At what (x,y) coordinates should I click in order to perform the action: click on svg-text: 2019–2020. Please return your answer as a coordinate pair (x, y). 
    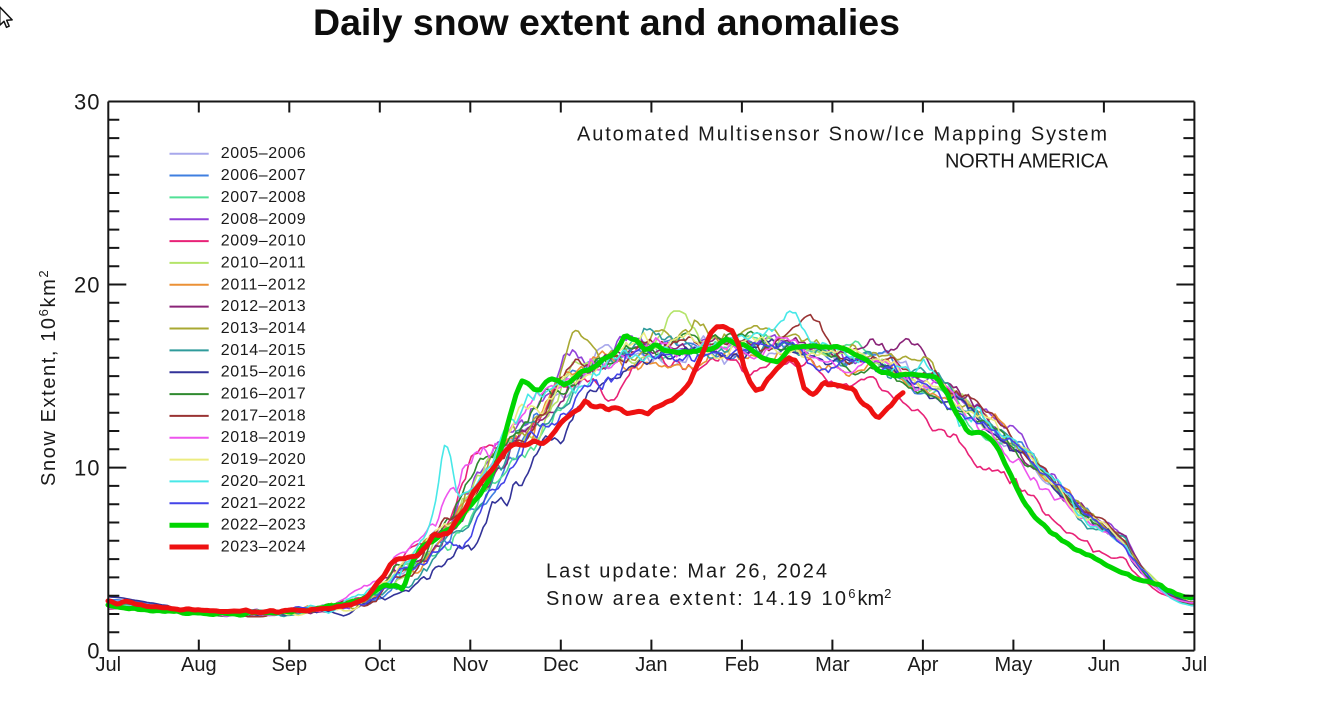
    Looking at the image, I should click on (263, 459).